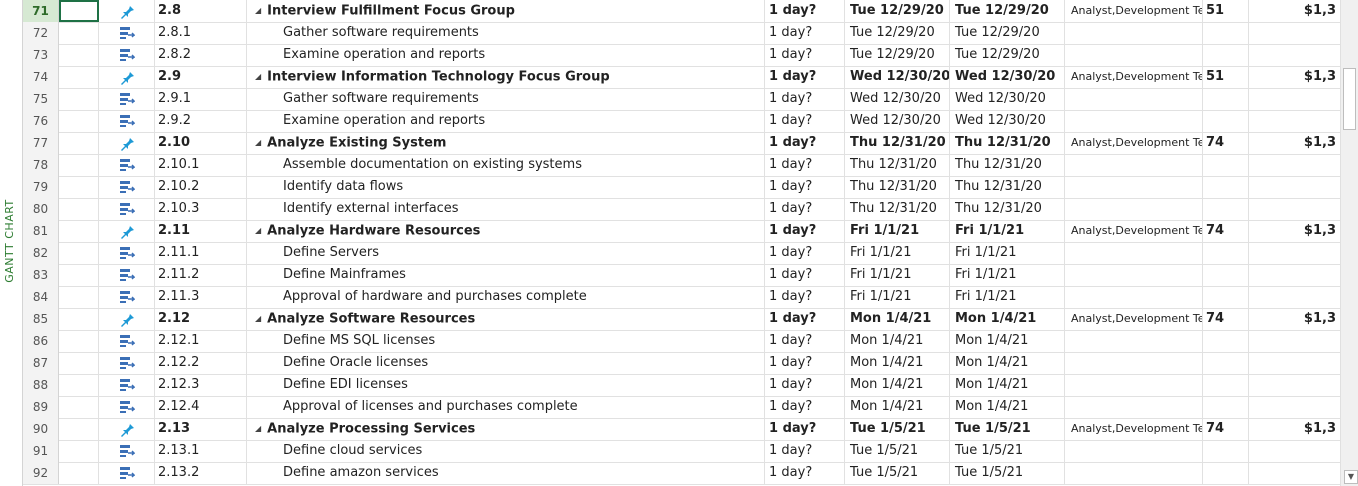 The height and width of the screenshot is (486, 1358). I want to click on wbs-cell: 2.12.1, so click(201, 341).